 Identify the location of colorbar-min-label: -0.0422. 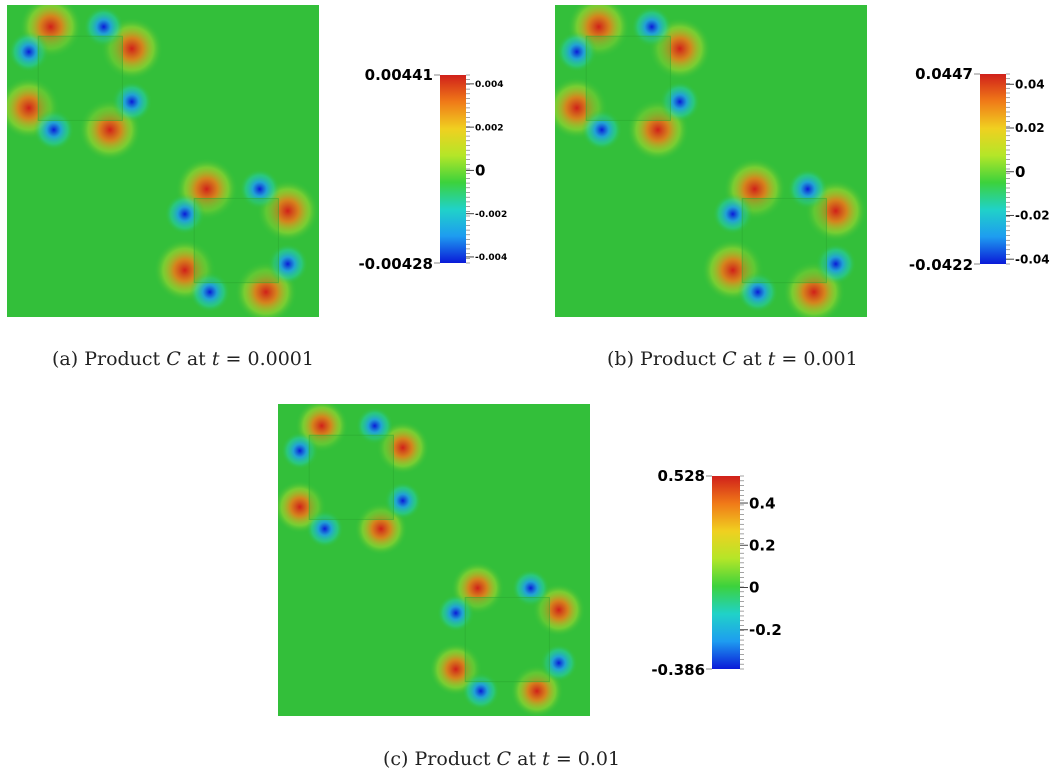
(941, 265).